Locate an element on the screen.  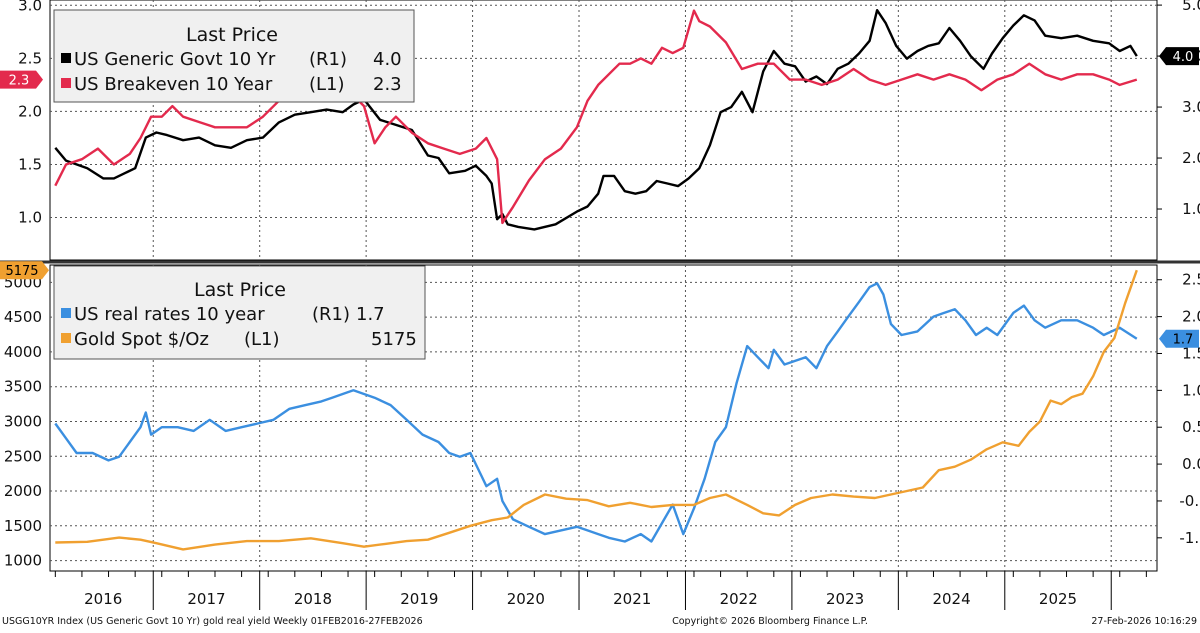
left-tick-label: 2.0 is located at coordinates (30, 111).